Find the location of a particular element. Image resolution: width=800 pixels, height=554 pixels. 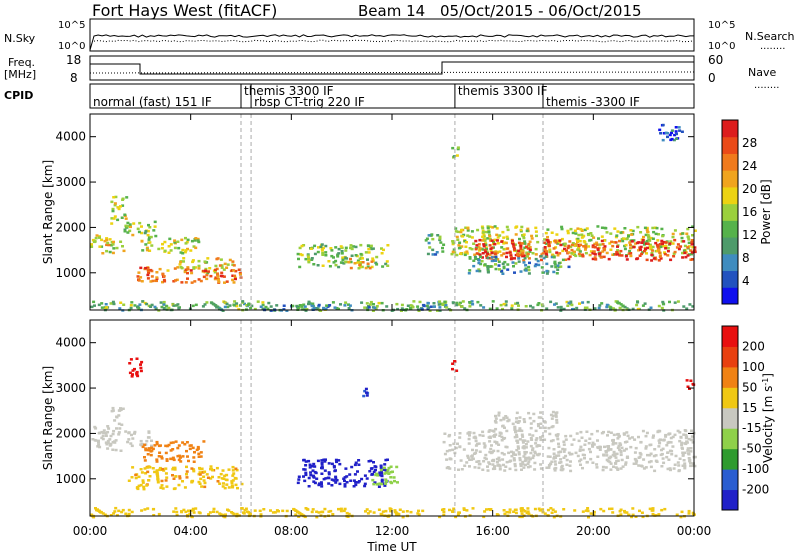

colorbar-tick-label: 16 is located at coordinates (749, 212).